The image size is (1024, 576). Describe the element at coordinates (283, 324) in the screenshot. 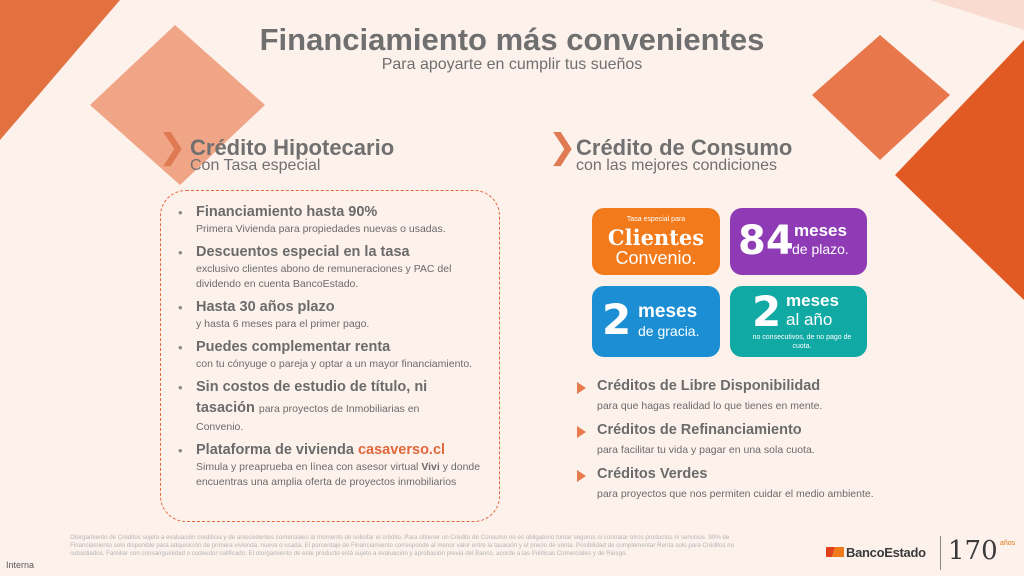

I see `bullet-text: y hasta 6 meses para el primer pago.` at that location.